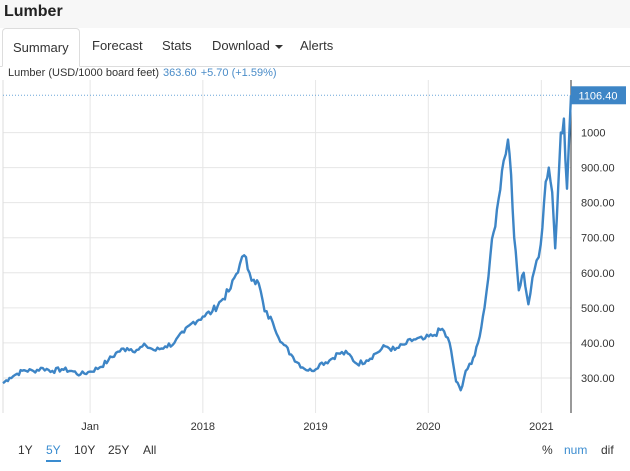  I want to click on y-tick-label: 900.00, so click(598, 169).